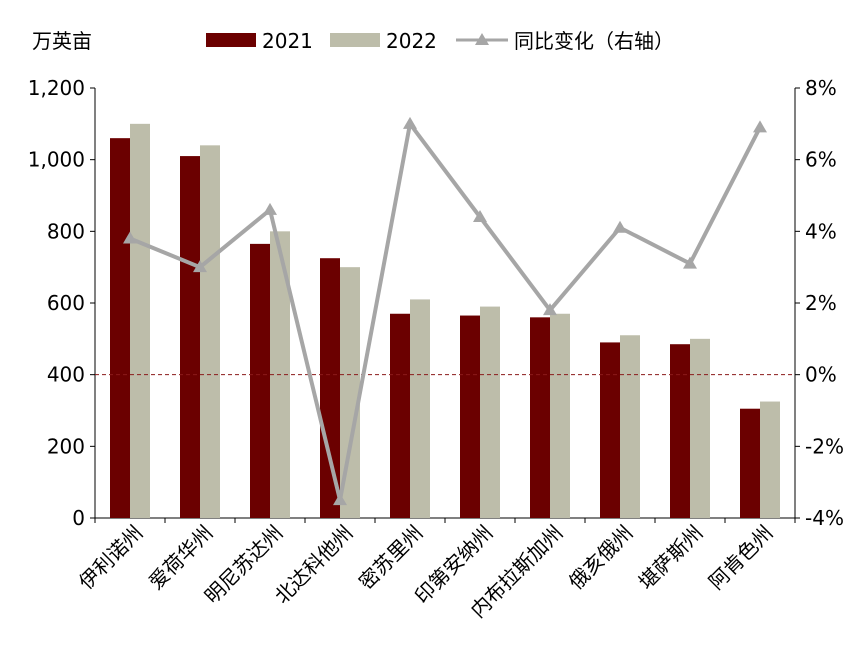  I want to click on left-tick-label: 200, so click(66, 446).